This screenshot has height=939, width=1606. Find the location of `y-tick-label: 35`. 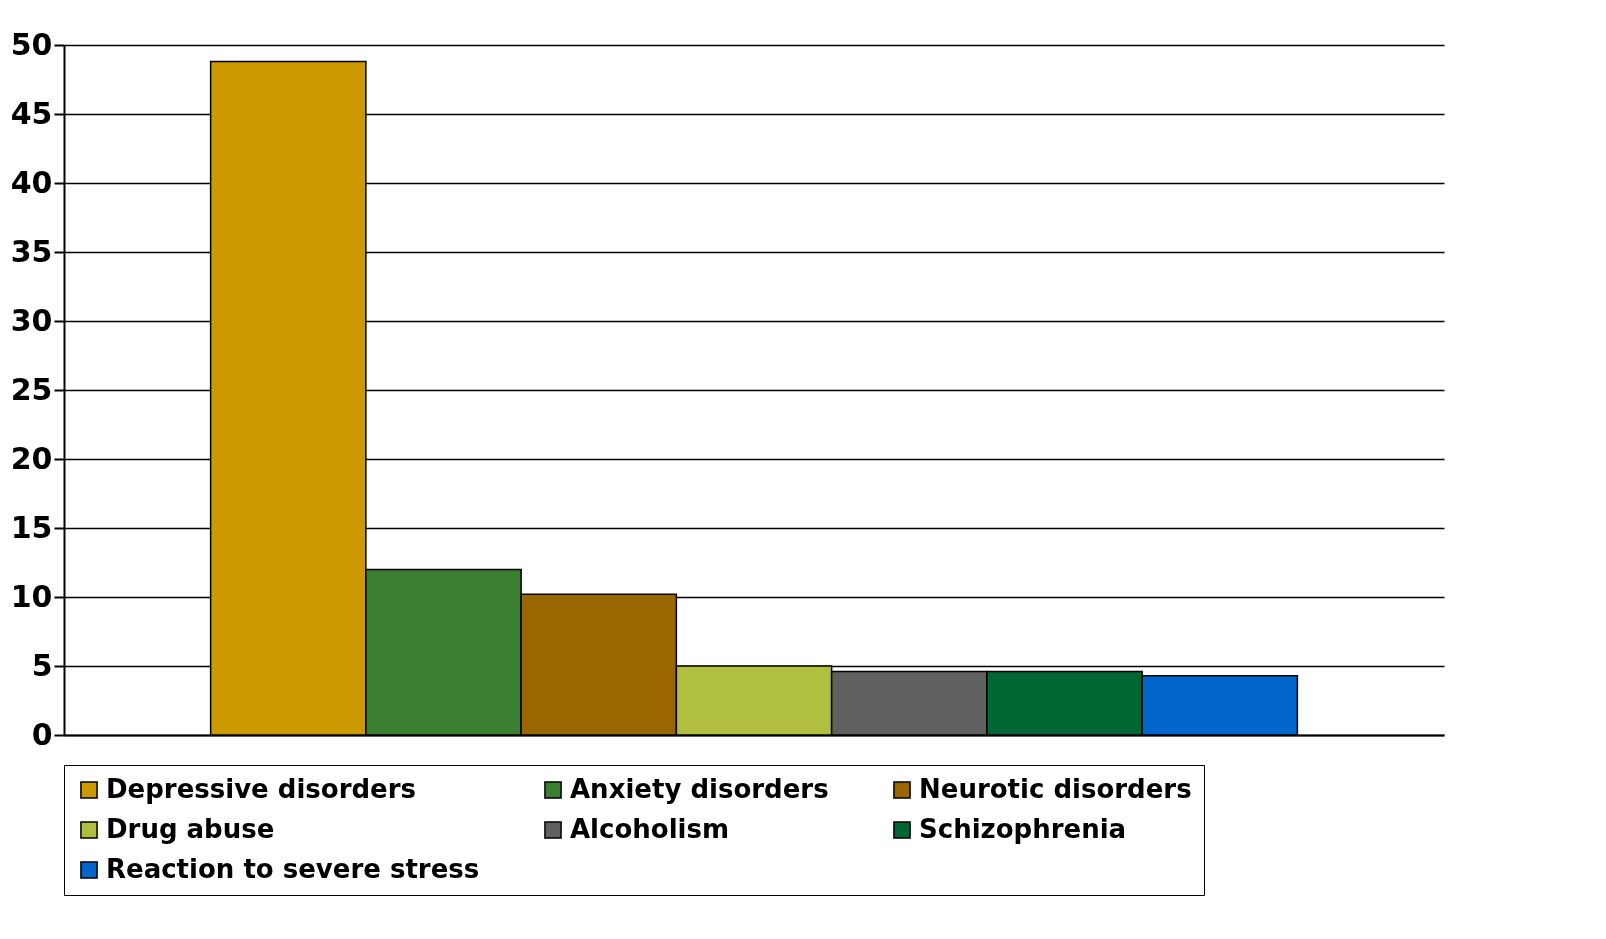

y-tick-label: 35 is located at coordinates (31, 251).